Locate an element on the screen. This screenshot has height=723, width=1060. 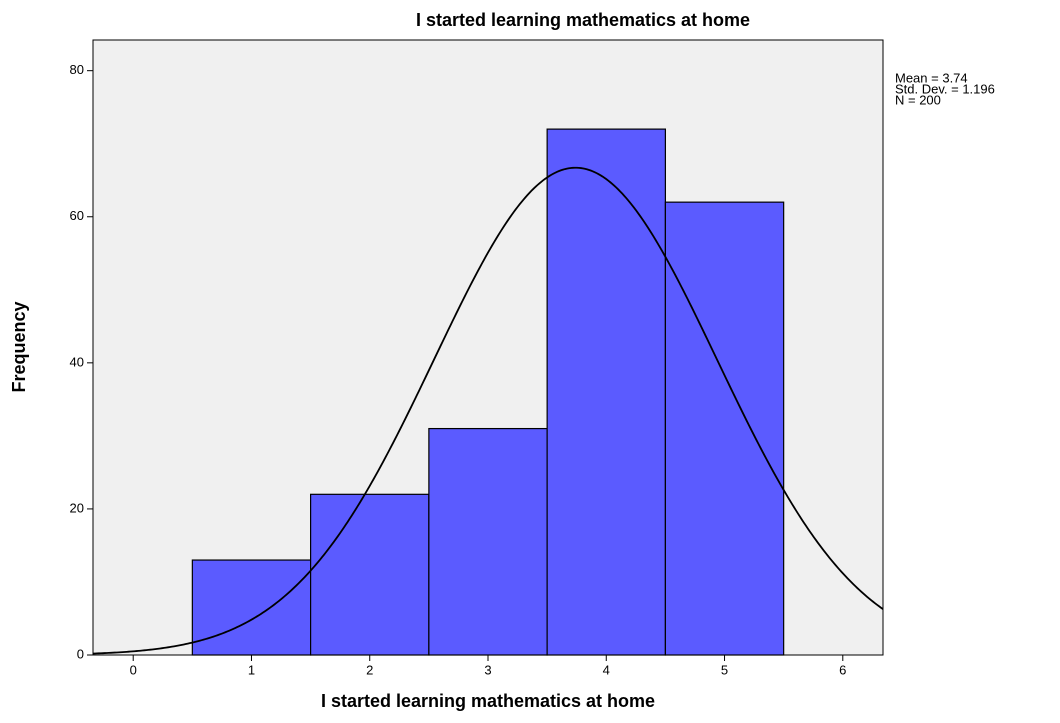
x-axis-label: I started learning mathematics at home is located at coordinates (488, 701).